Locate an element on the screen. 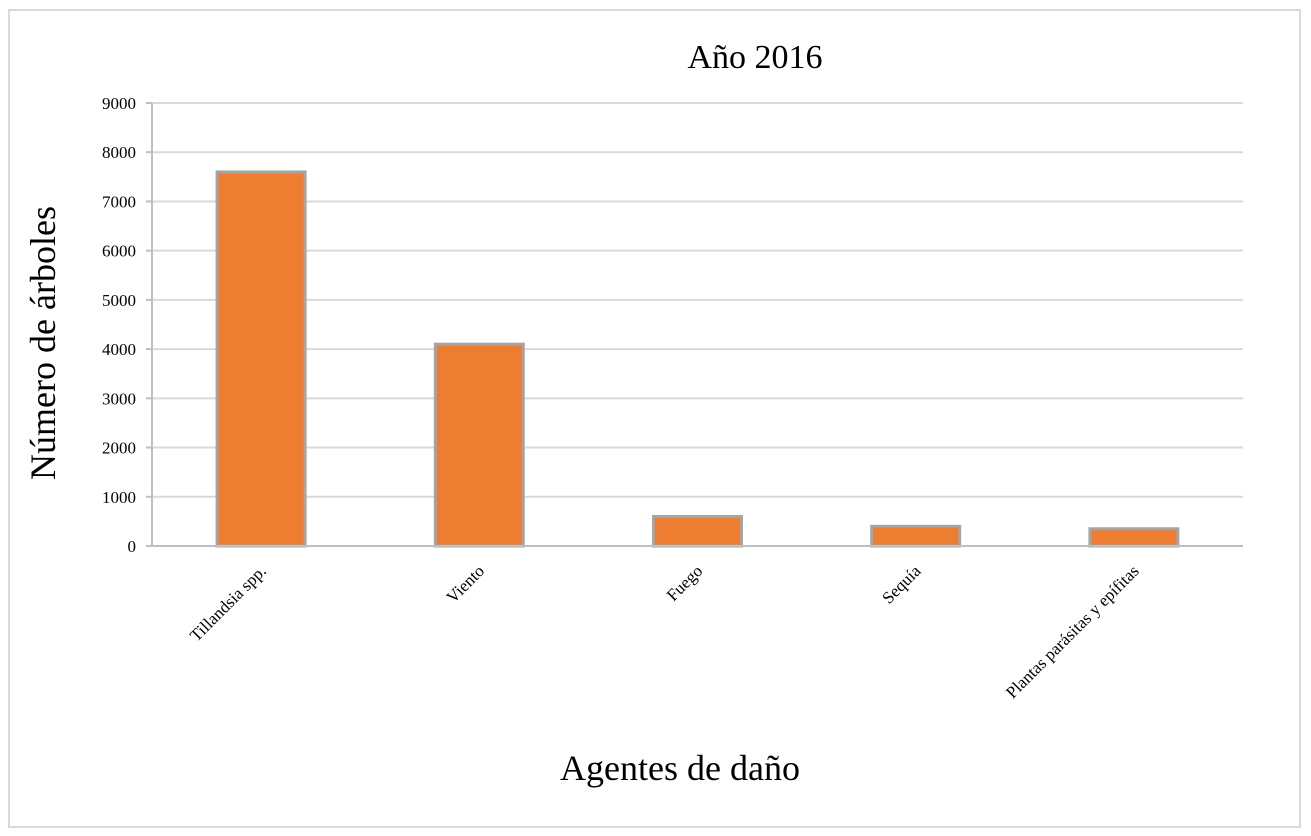 Image resolution: width=1311 pixels, height=836 pixels. y-tick-label: 7000 is located at coordinates (119, 201).